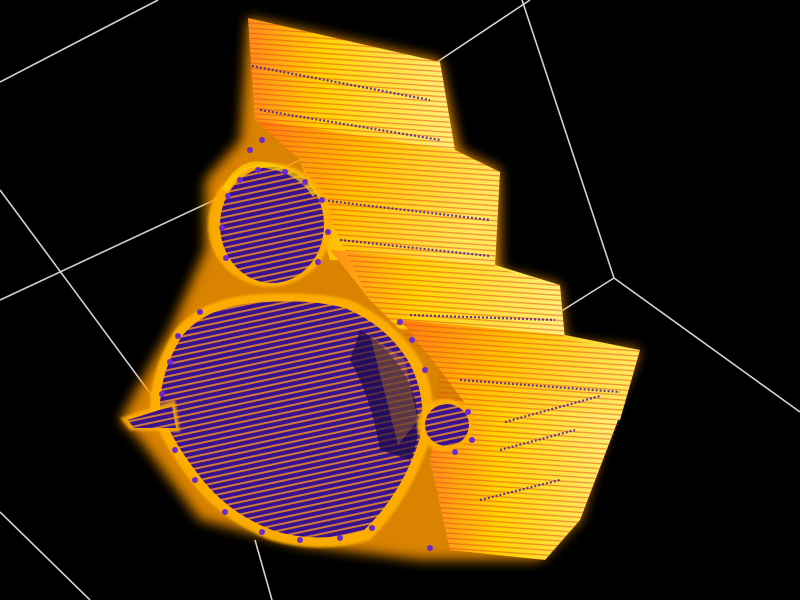 The width and height of the screenshot is (800, 600). What do you see at coordinates (270, 224) in the screenshot?
I see `upper-bulb` at bounding box center [270, 224].